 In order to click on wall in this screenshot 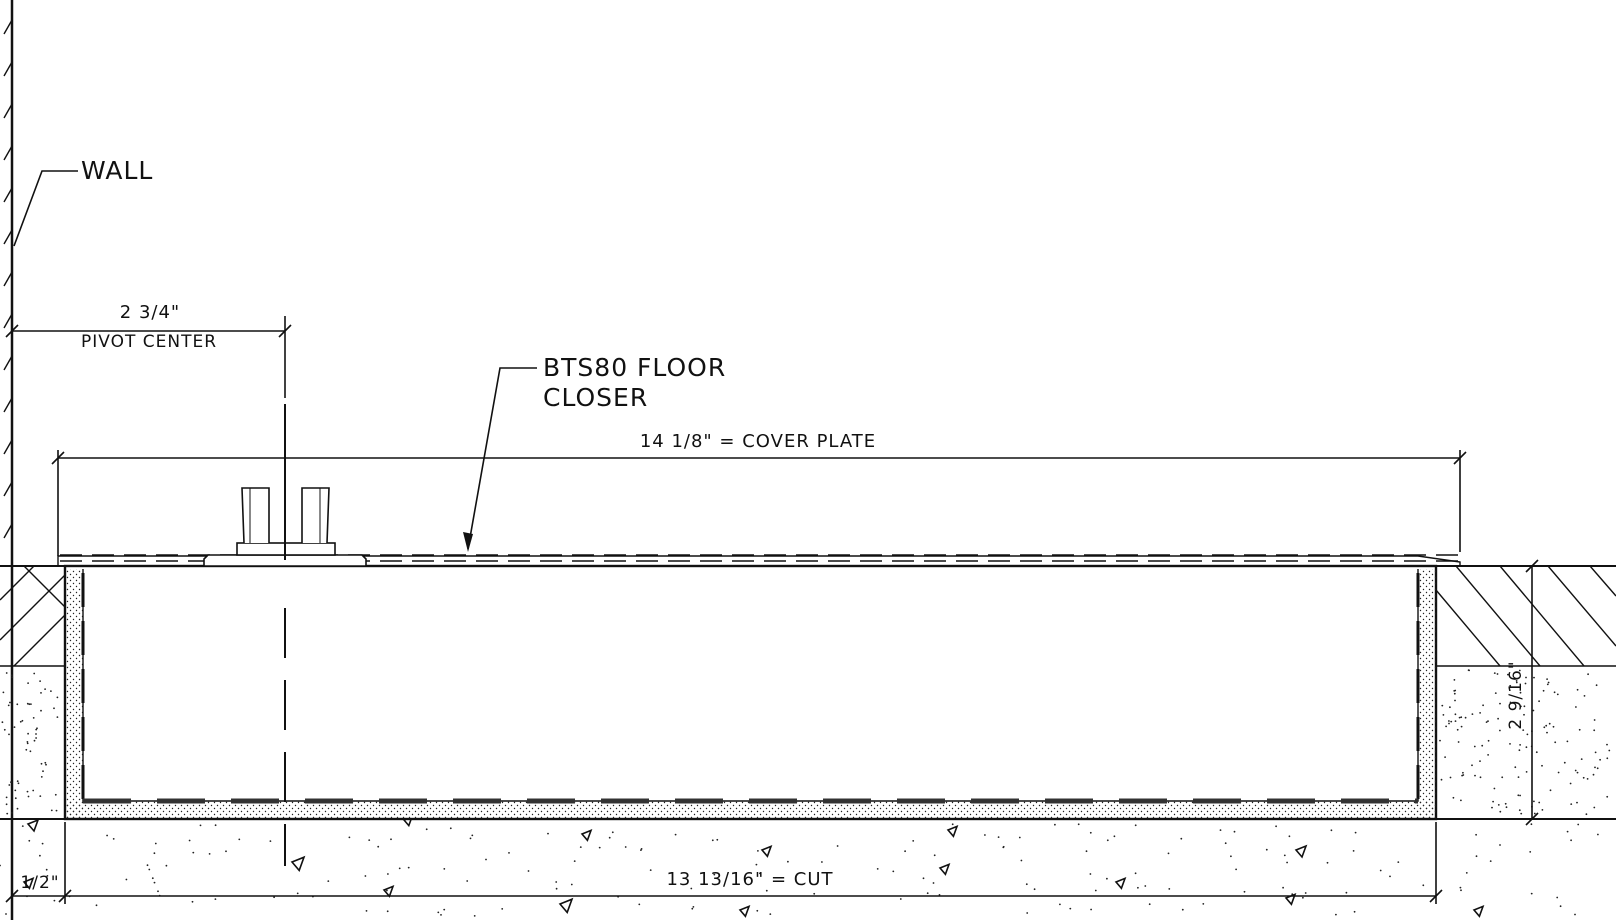, I will do `click(8, 460)`.